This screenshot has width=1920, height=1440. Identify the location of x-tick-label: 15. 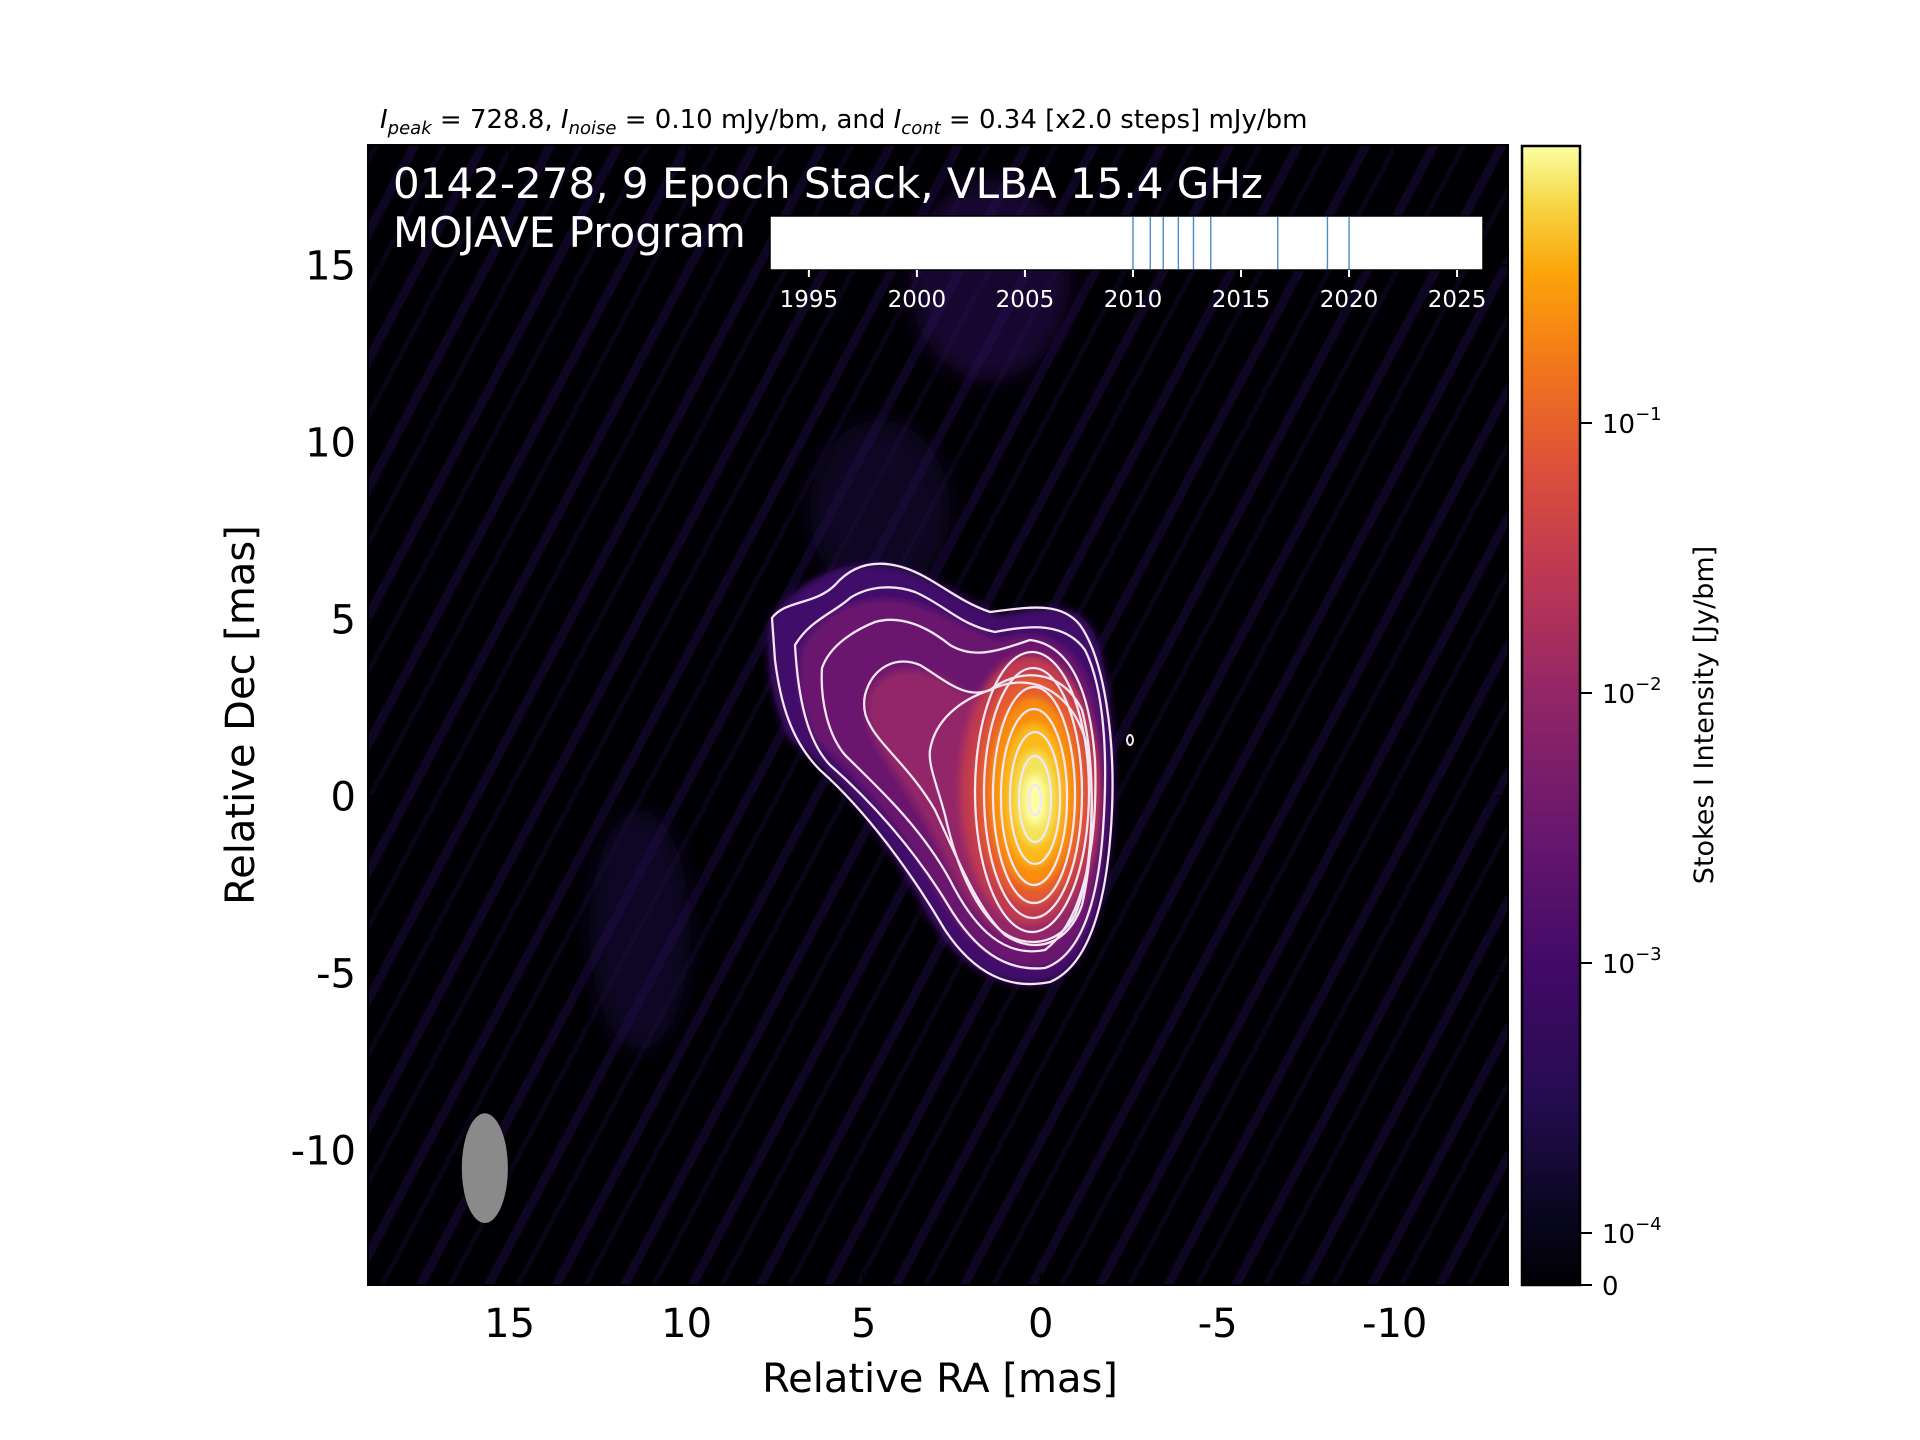
(509, 1324).